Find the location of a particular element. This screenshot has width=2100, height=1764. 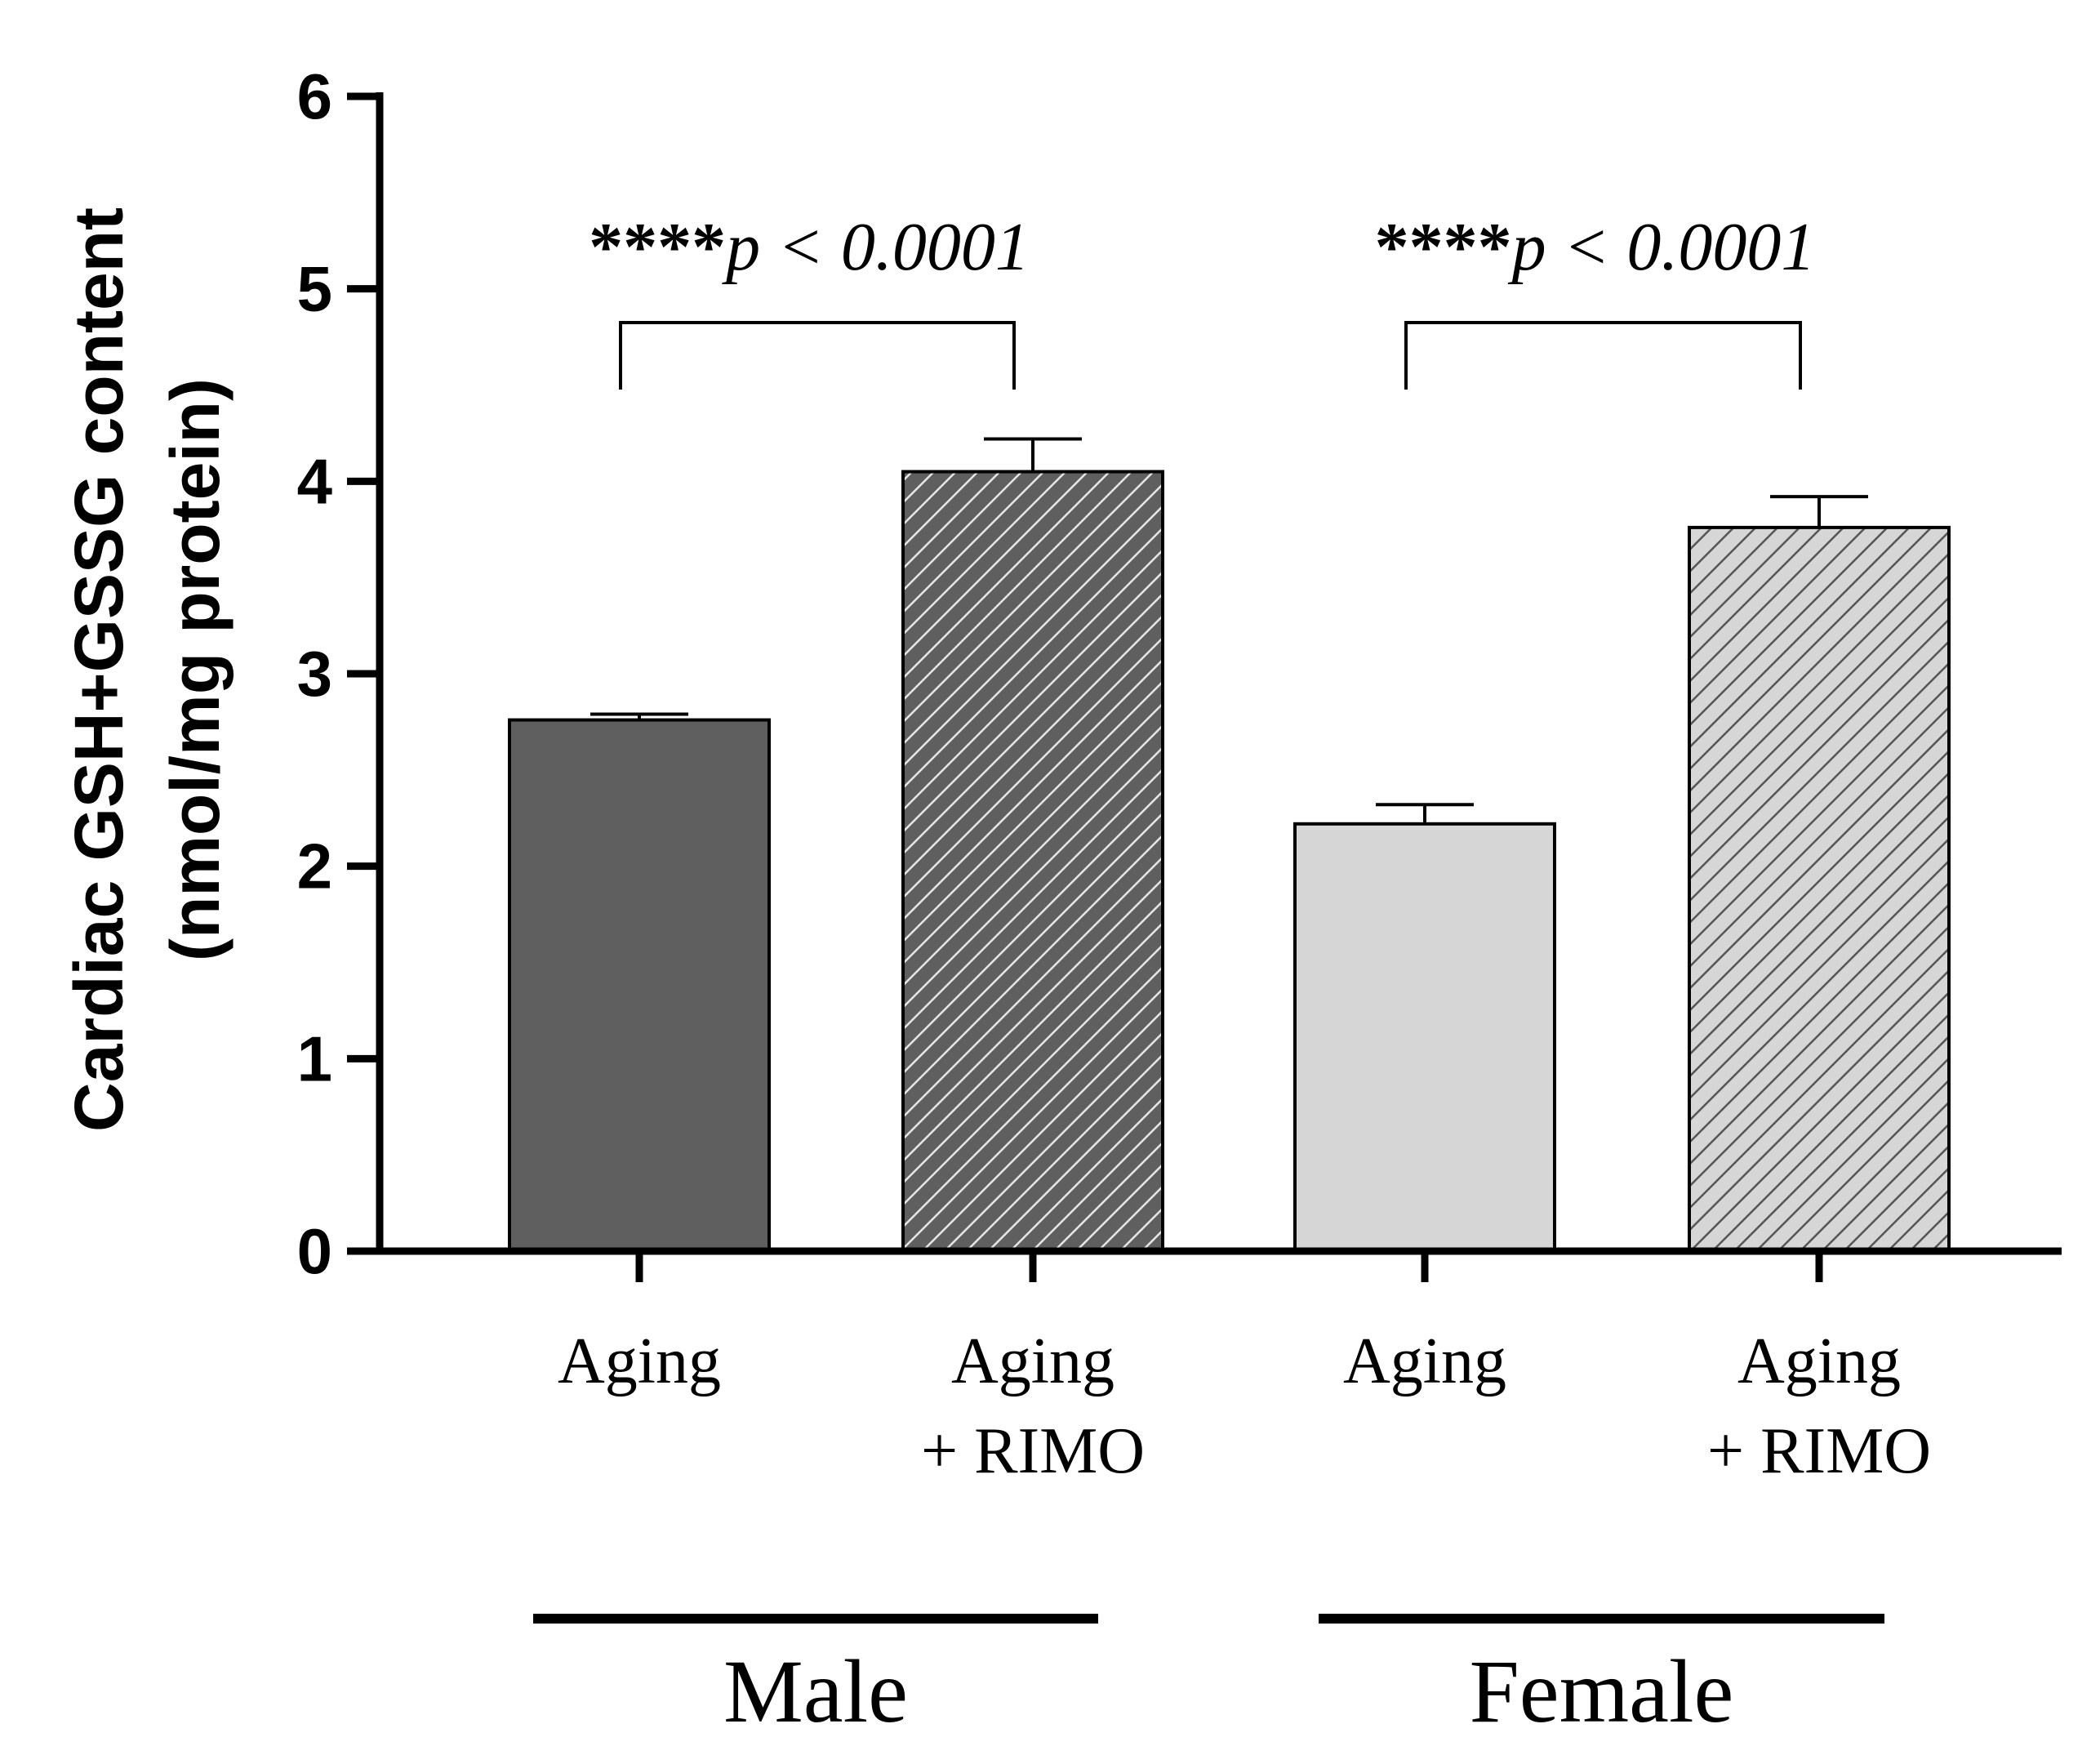

group-labels: Male Female is located at coordinates (1208, 1677).